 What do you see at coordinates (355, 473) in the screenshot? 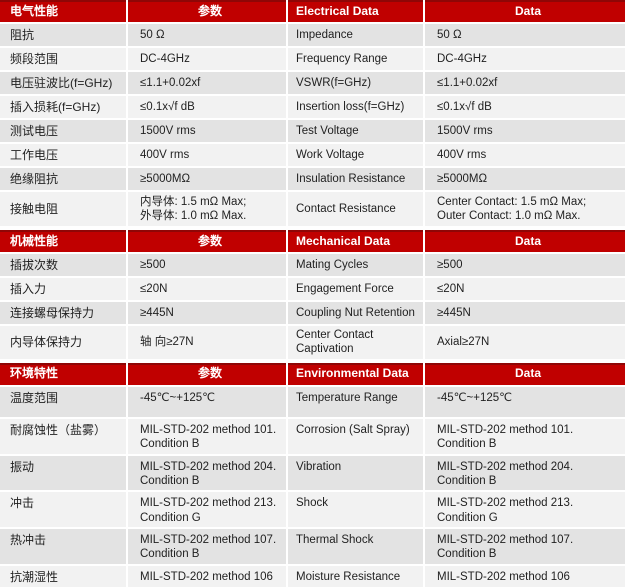
I see `row-label-en: Vibration` at bounding box center [355, 473].